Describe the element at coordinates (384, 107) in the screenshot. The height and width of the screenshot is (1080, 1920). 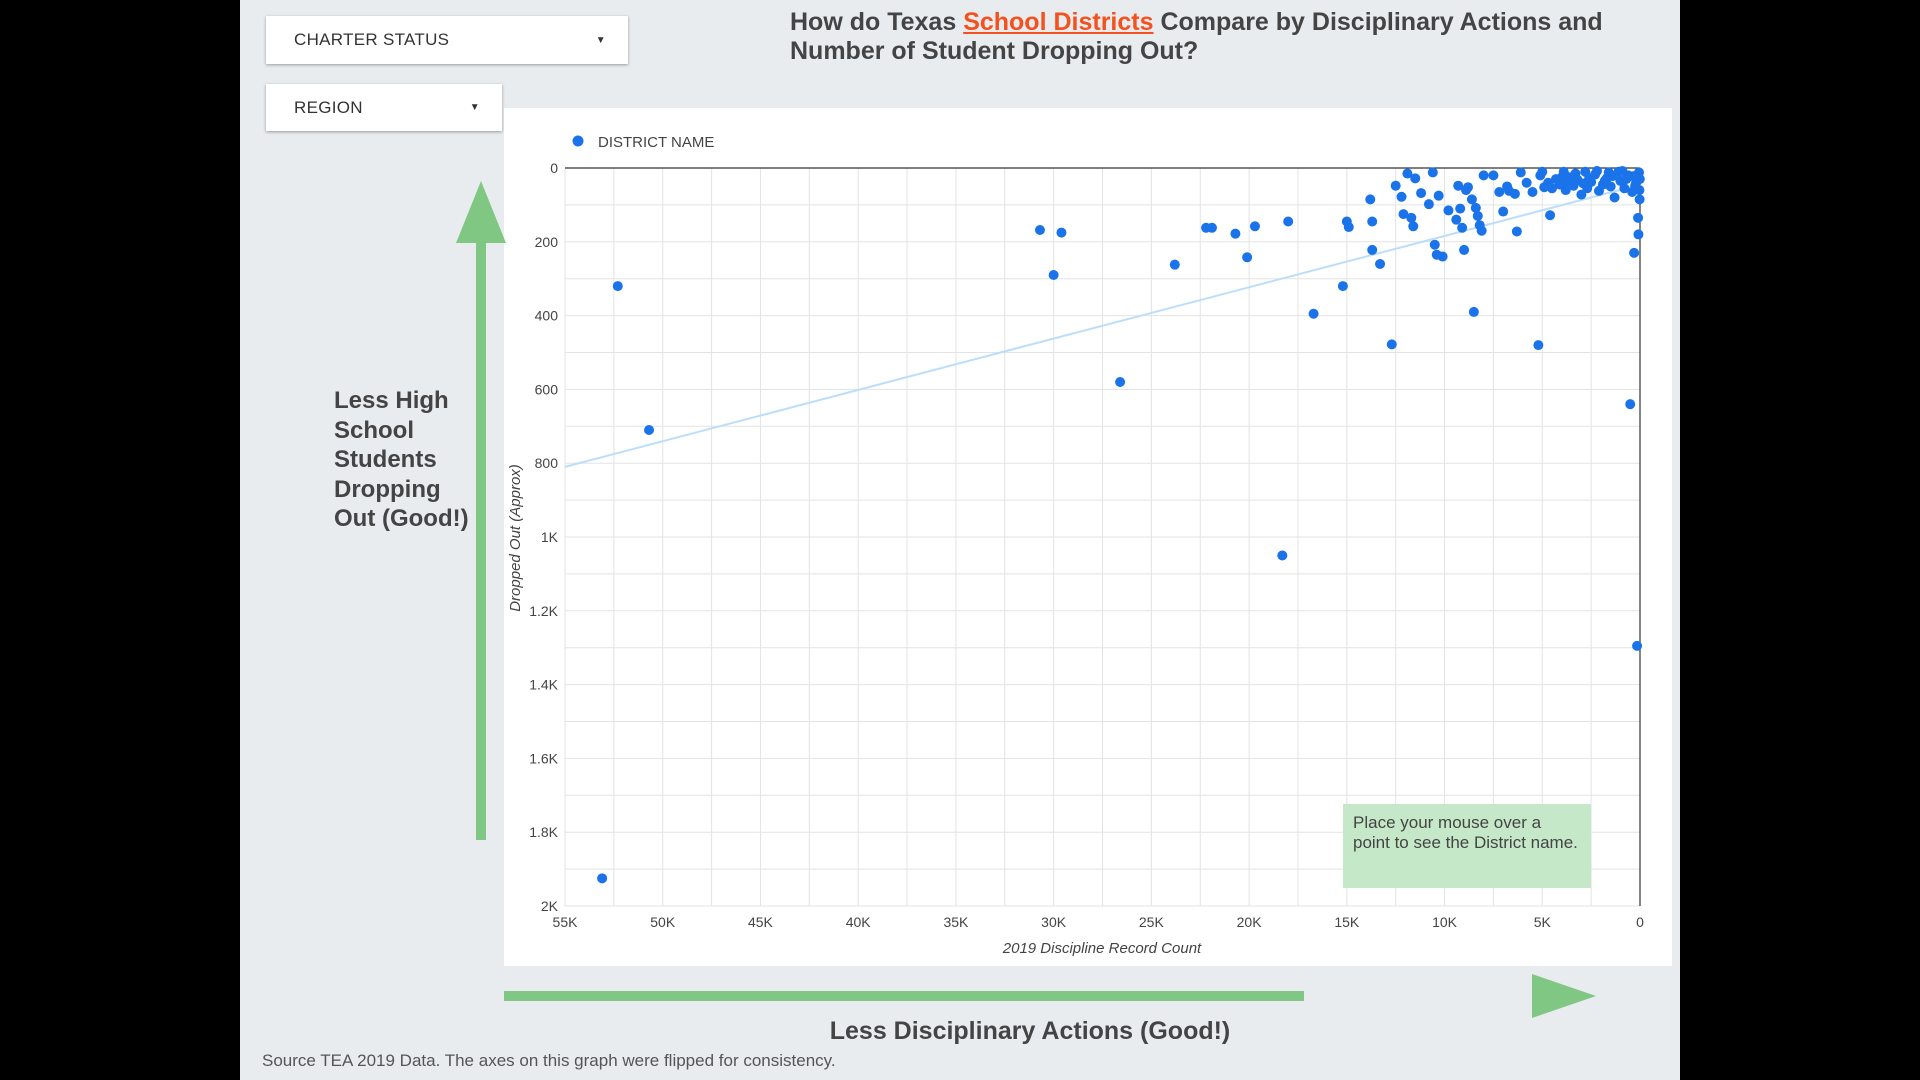
I see `region-dropdown: REGION ▼` at that location.